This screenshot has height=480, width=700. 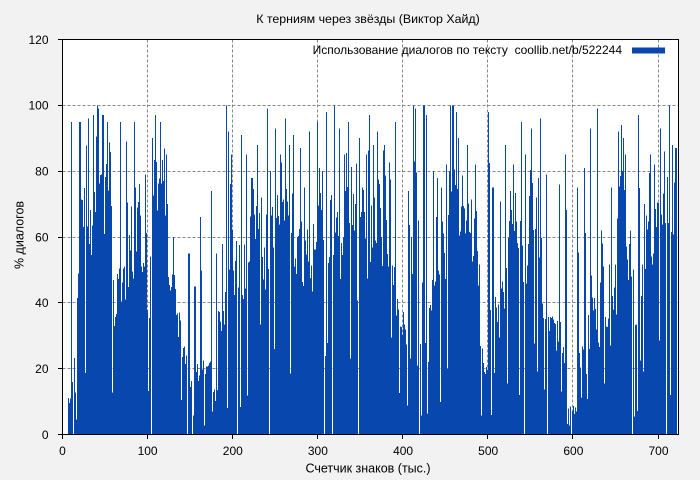 I want to click on svg-text: 300, so click(x=318, y=451).